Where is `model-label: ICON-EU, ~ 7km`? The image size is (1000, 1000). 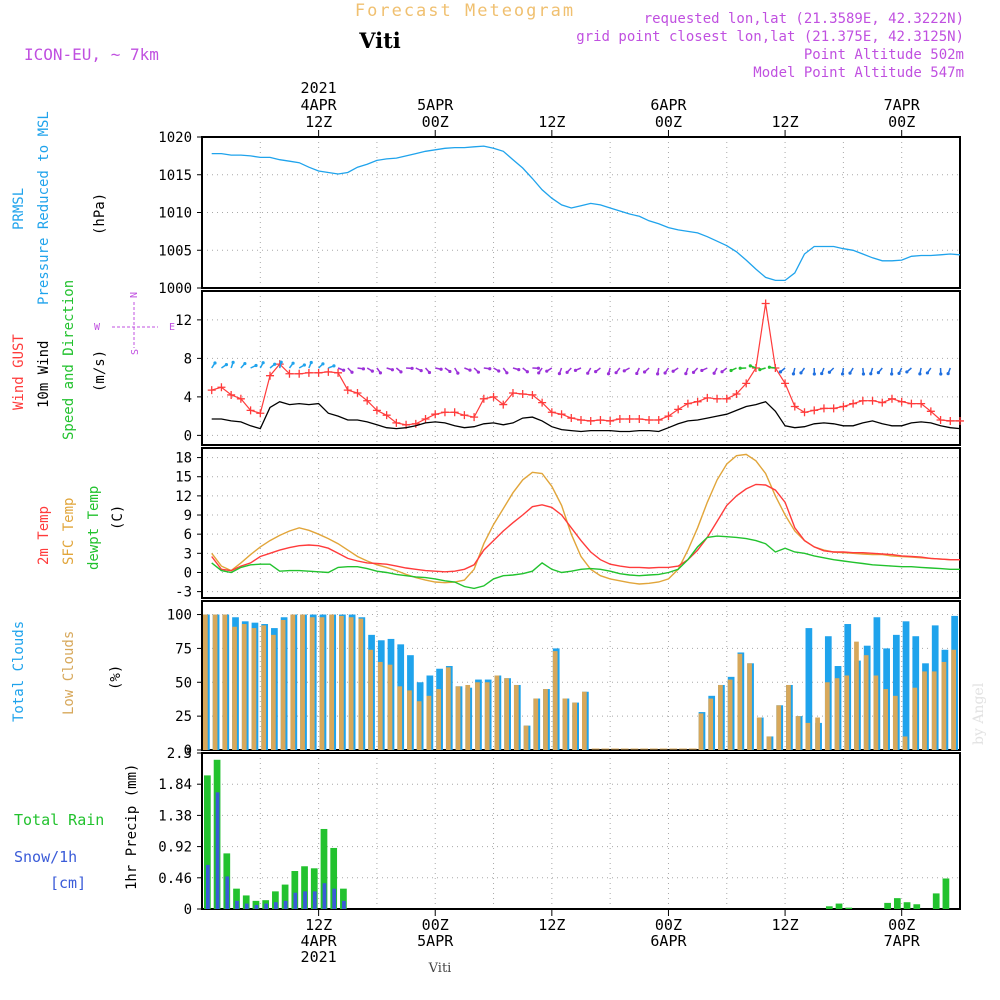 model-label: ICON-EU, ~ 7km is located at coordinates (91, 54).